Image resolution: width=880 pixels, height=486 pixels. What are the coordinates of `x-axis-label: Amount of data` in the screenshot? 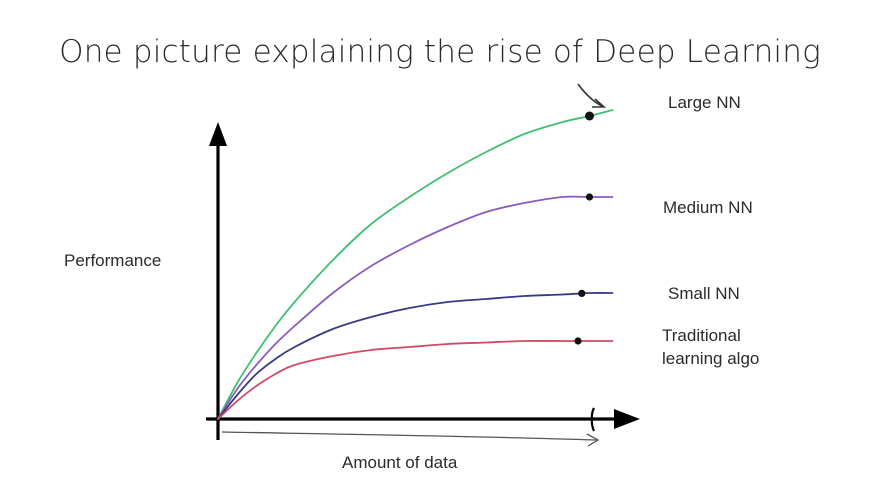 It's located at (400, 462).